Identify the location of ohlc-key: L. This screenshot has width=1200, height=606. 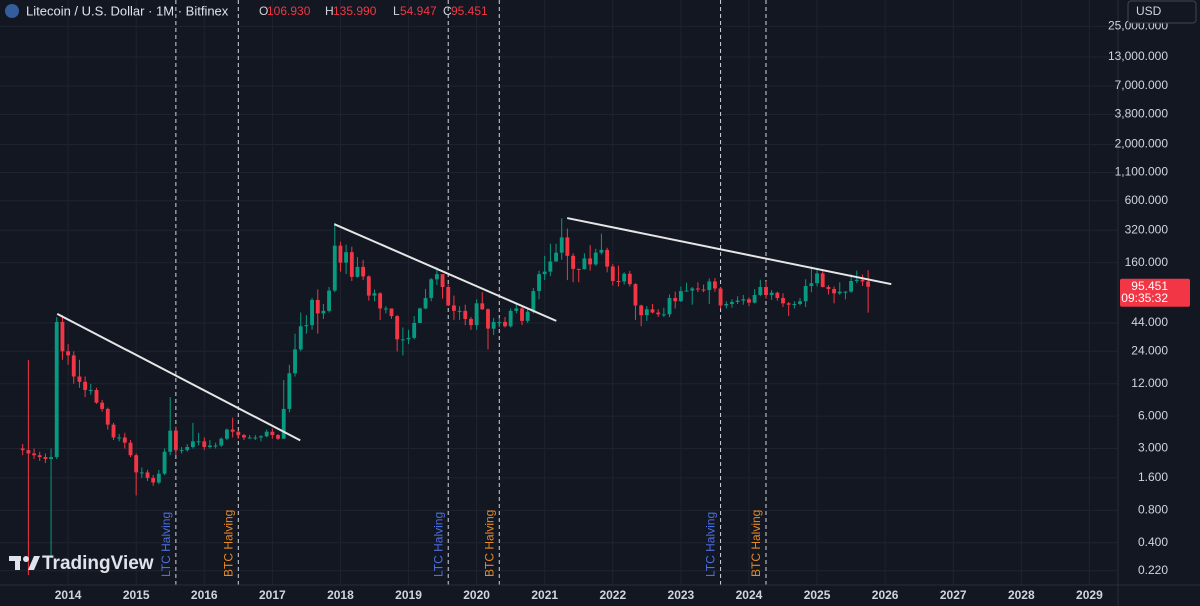
(396, 11).